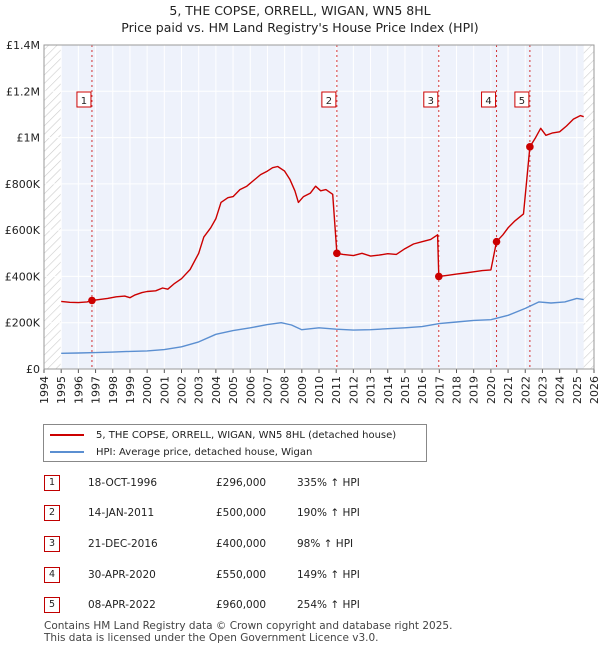 This screenshot has height=650, width=600. Describe the element at coordinates (147, 390) in the screenshot. I see `x-tick-label: 2000` at that location.